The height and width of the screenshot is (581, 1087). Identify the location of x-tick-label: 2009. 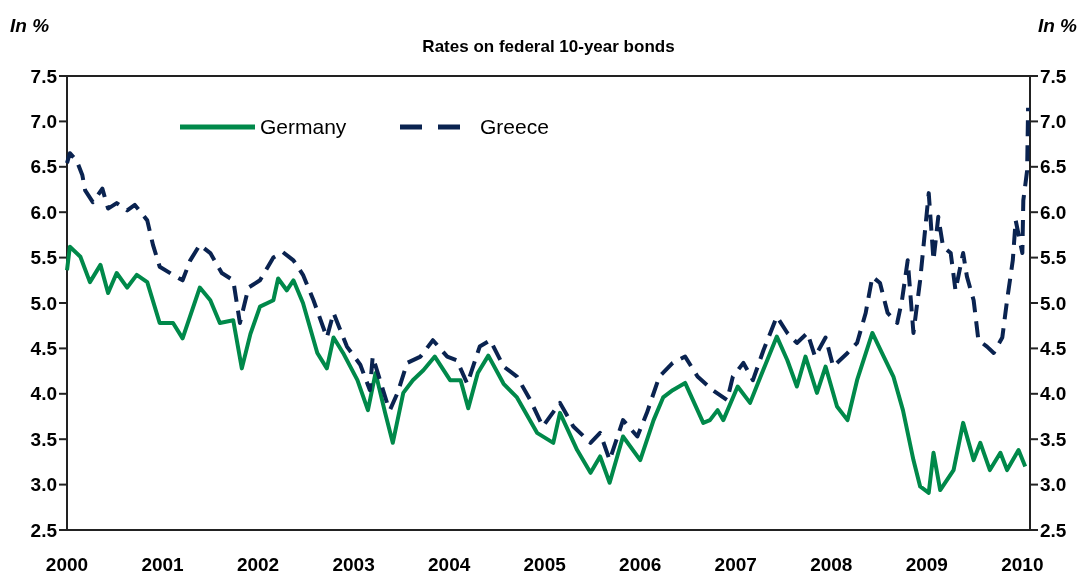
(926, 564).